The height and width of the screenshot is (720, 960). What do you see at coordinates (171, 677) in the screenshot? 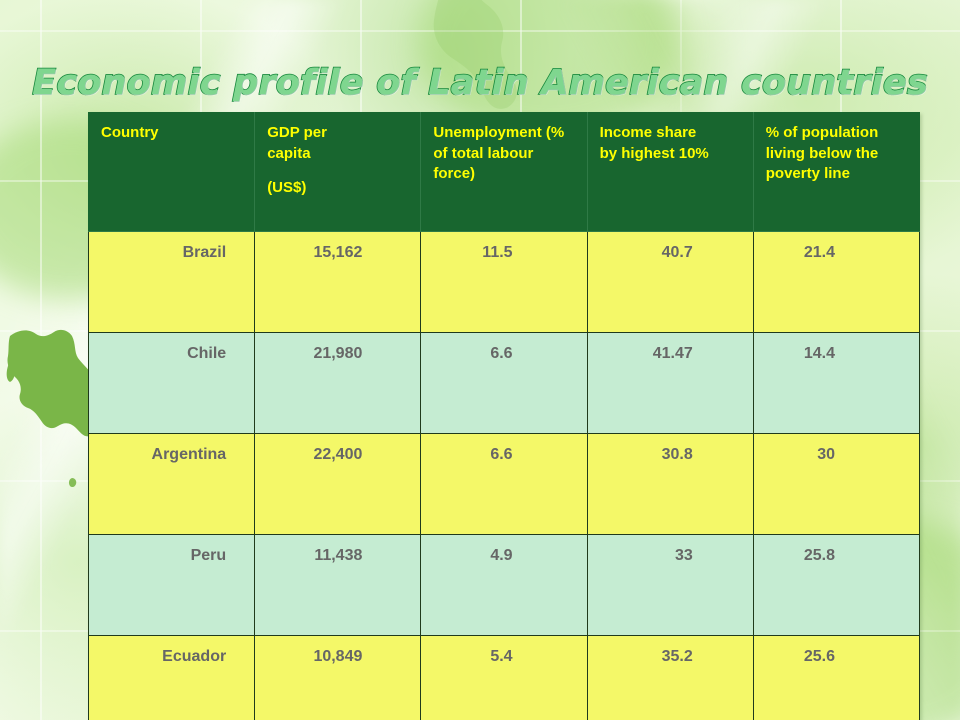
I see `cell-country: Ecuador` at bounding box center [171, 677].